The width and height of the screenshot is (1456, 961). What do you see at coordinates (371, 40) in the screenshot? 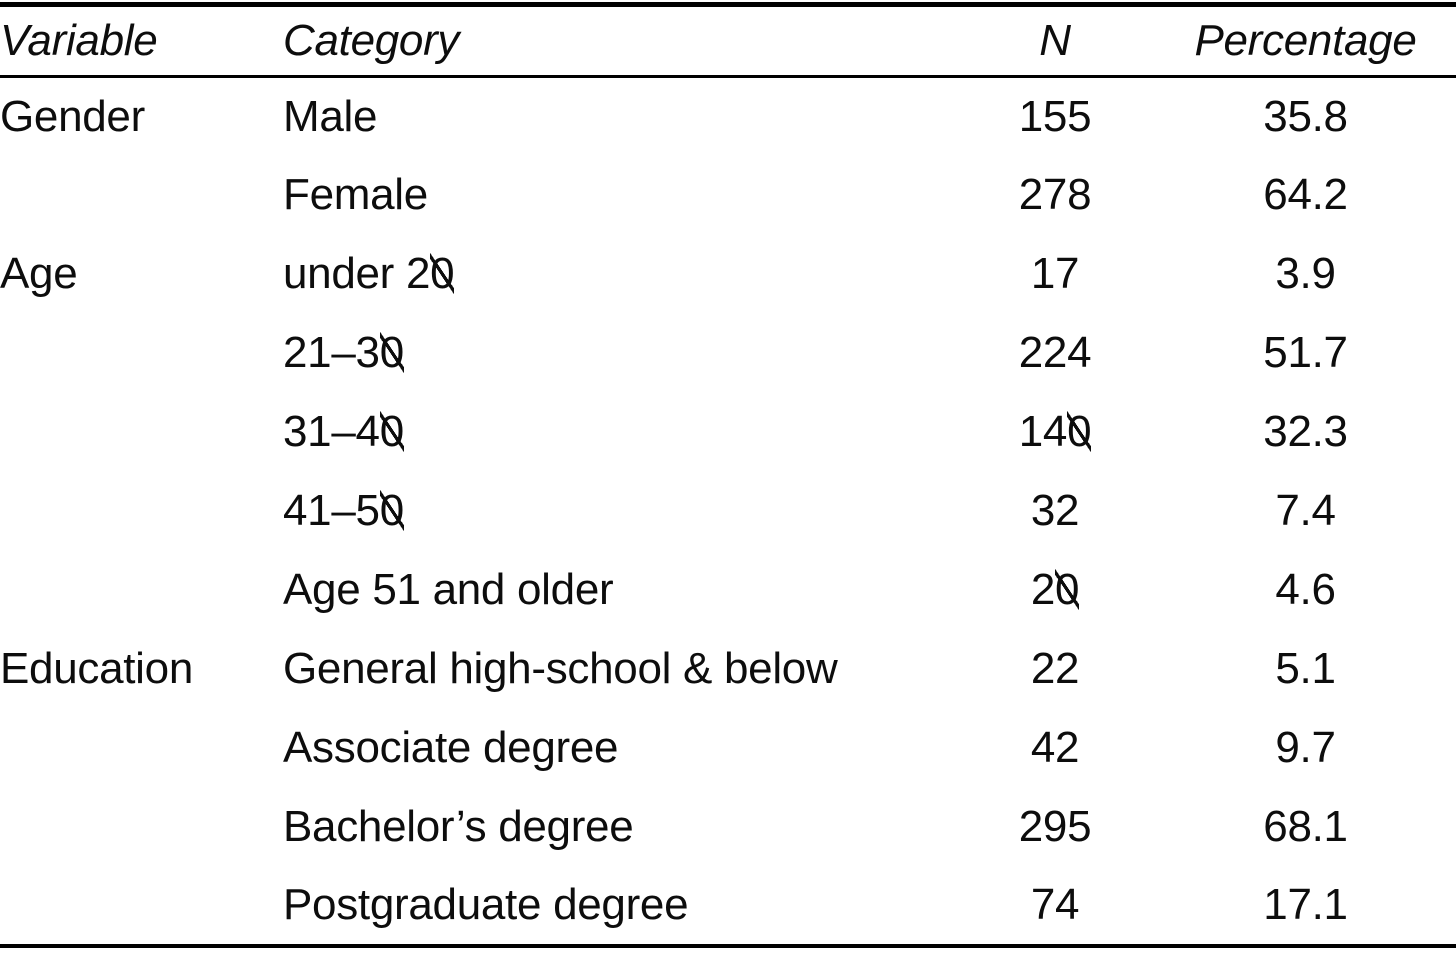
I see `column-header-category: Category` at bounding box center [371, 40].